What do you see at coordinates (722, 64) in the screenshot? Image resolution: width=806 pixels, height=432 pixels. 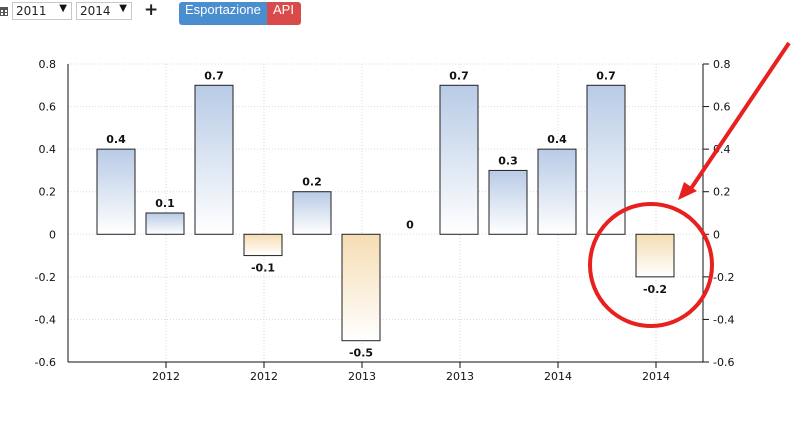 I see `y-tick-label-right: 0.8` at bounding box center [722, 64].